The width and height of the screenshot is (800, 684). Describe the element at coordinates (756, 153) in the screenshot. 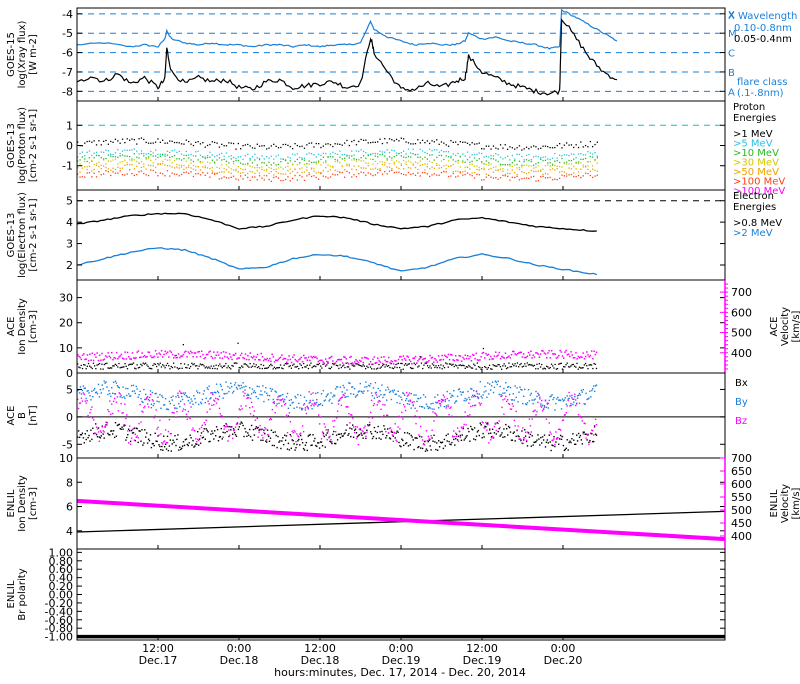

I see `legend-entry: >10 MeV` at that location.